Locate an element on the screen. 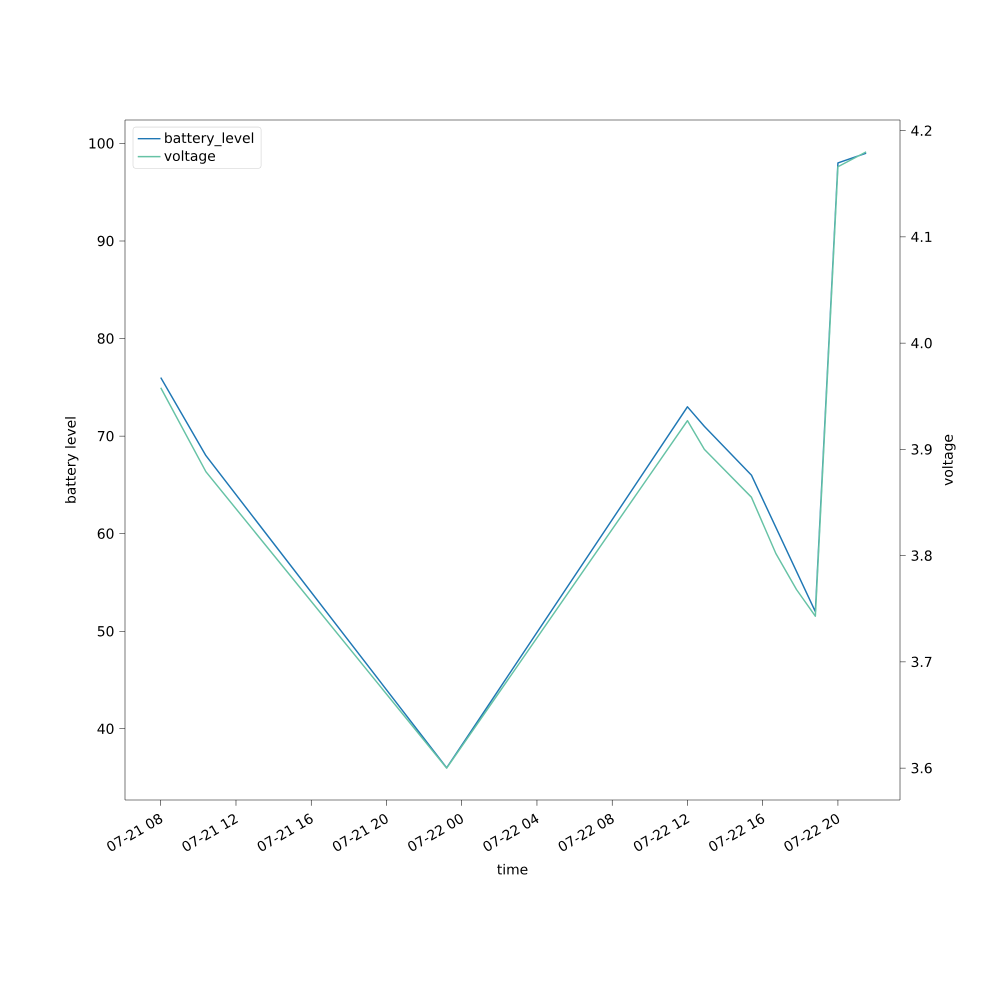  legend-label: voltage is located at coordinates (189, 157).